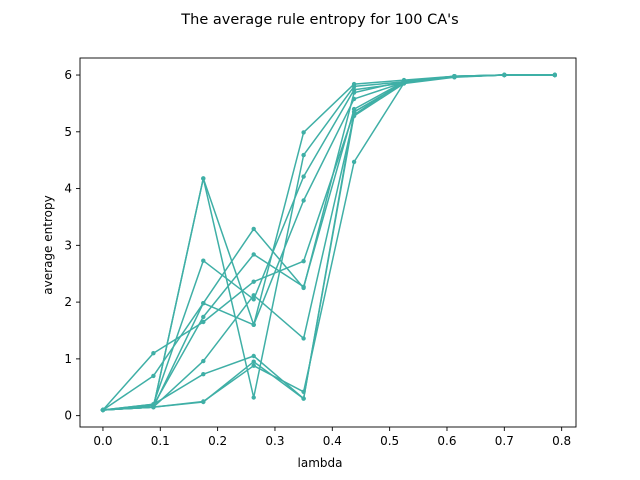 The width and height of the screenshot is (640, 480). What do you see at coordinates (319, 20) in the screenshot?
I see `chart-title: The average rule entropy for 100 CA's` at bounding box center [319, 20].